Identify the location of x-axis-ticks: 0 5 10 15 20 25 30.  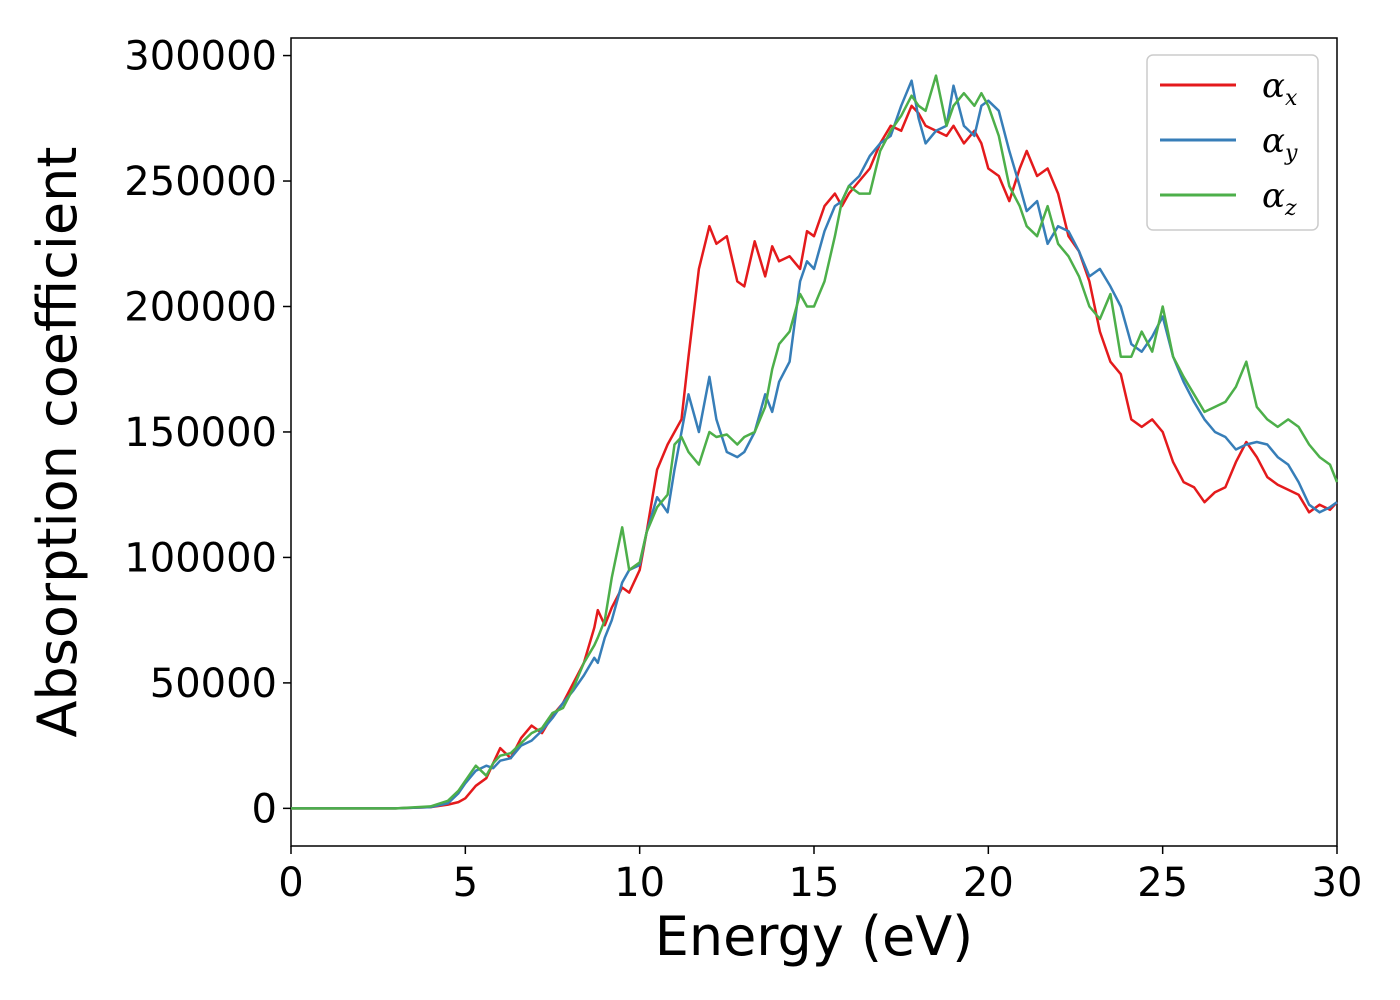
(820, 876).